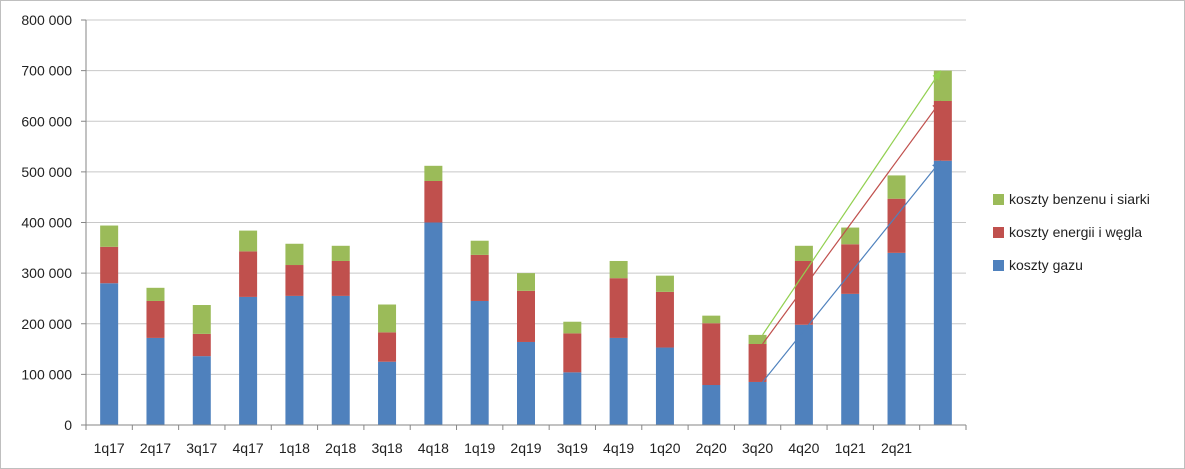 The height and width of the screenshot is (469, 1185). What do you see at coordinates (757, 448) in the screenshot?
I see `x-tick-label: 3q20` at bounding box center [757, 448].